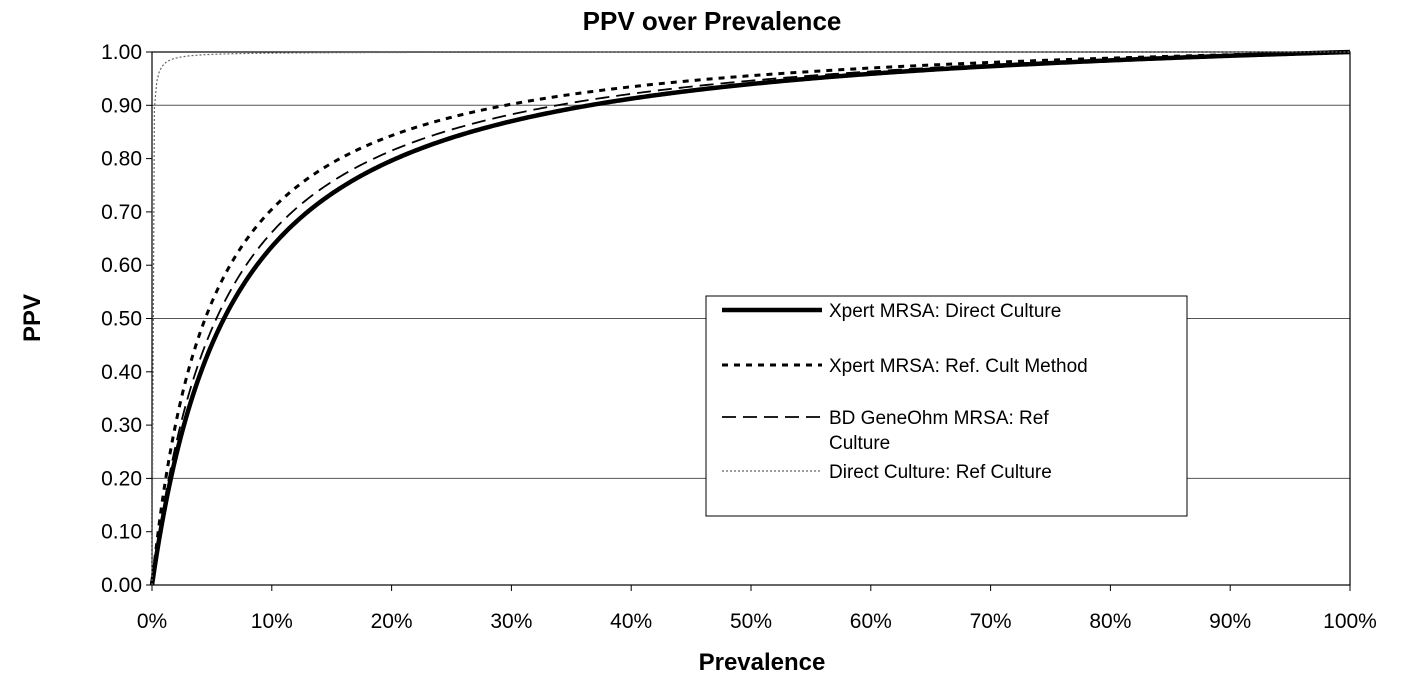 The image size is (1423, 676). What do you see at coordinates (712, 21) in the screenshot?
I see `chart-title: PPV over Prevalence` at bounding box center [712, 21].